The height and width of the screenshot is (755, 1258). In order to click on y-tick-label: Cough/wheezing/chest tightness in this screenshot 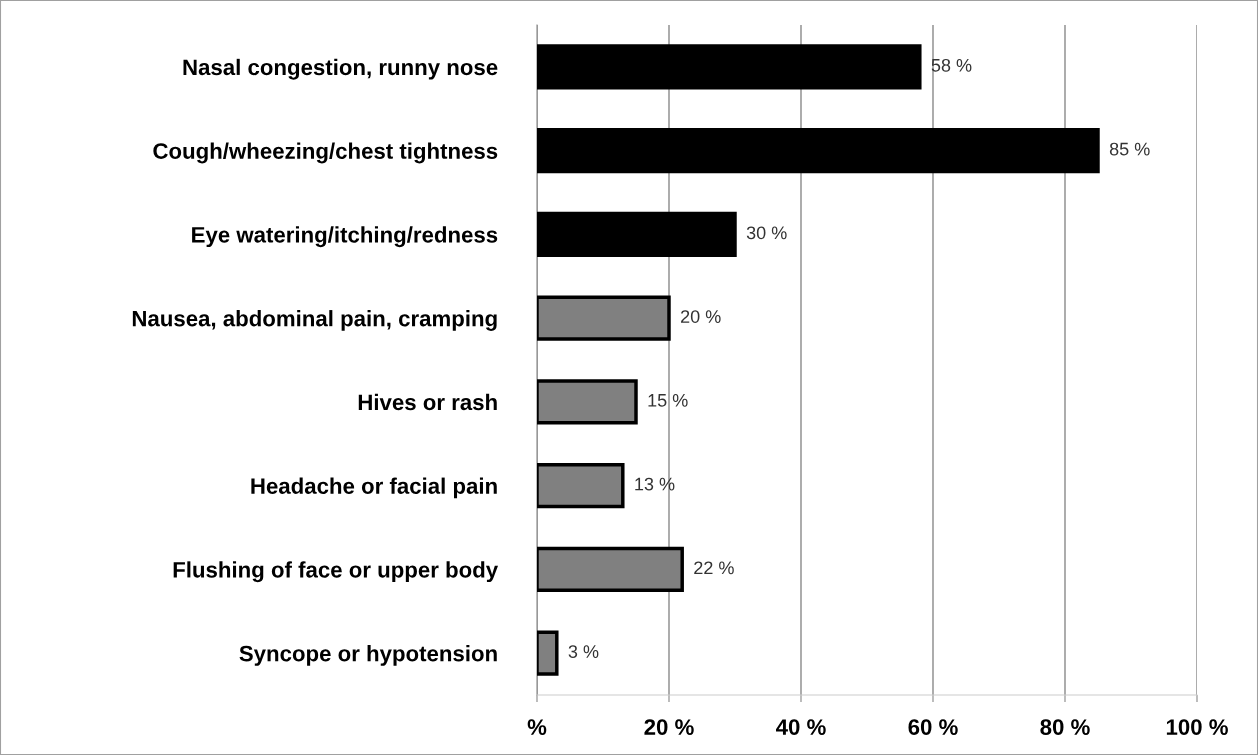, I will do `click(325, 153)`.